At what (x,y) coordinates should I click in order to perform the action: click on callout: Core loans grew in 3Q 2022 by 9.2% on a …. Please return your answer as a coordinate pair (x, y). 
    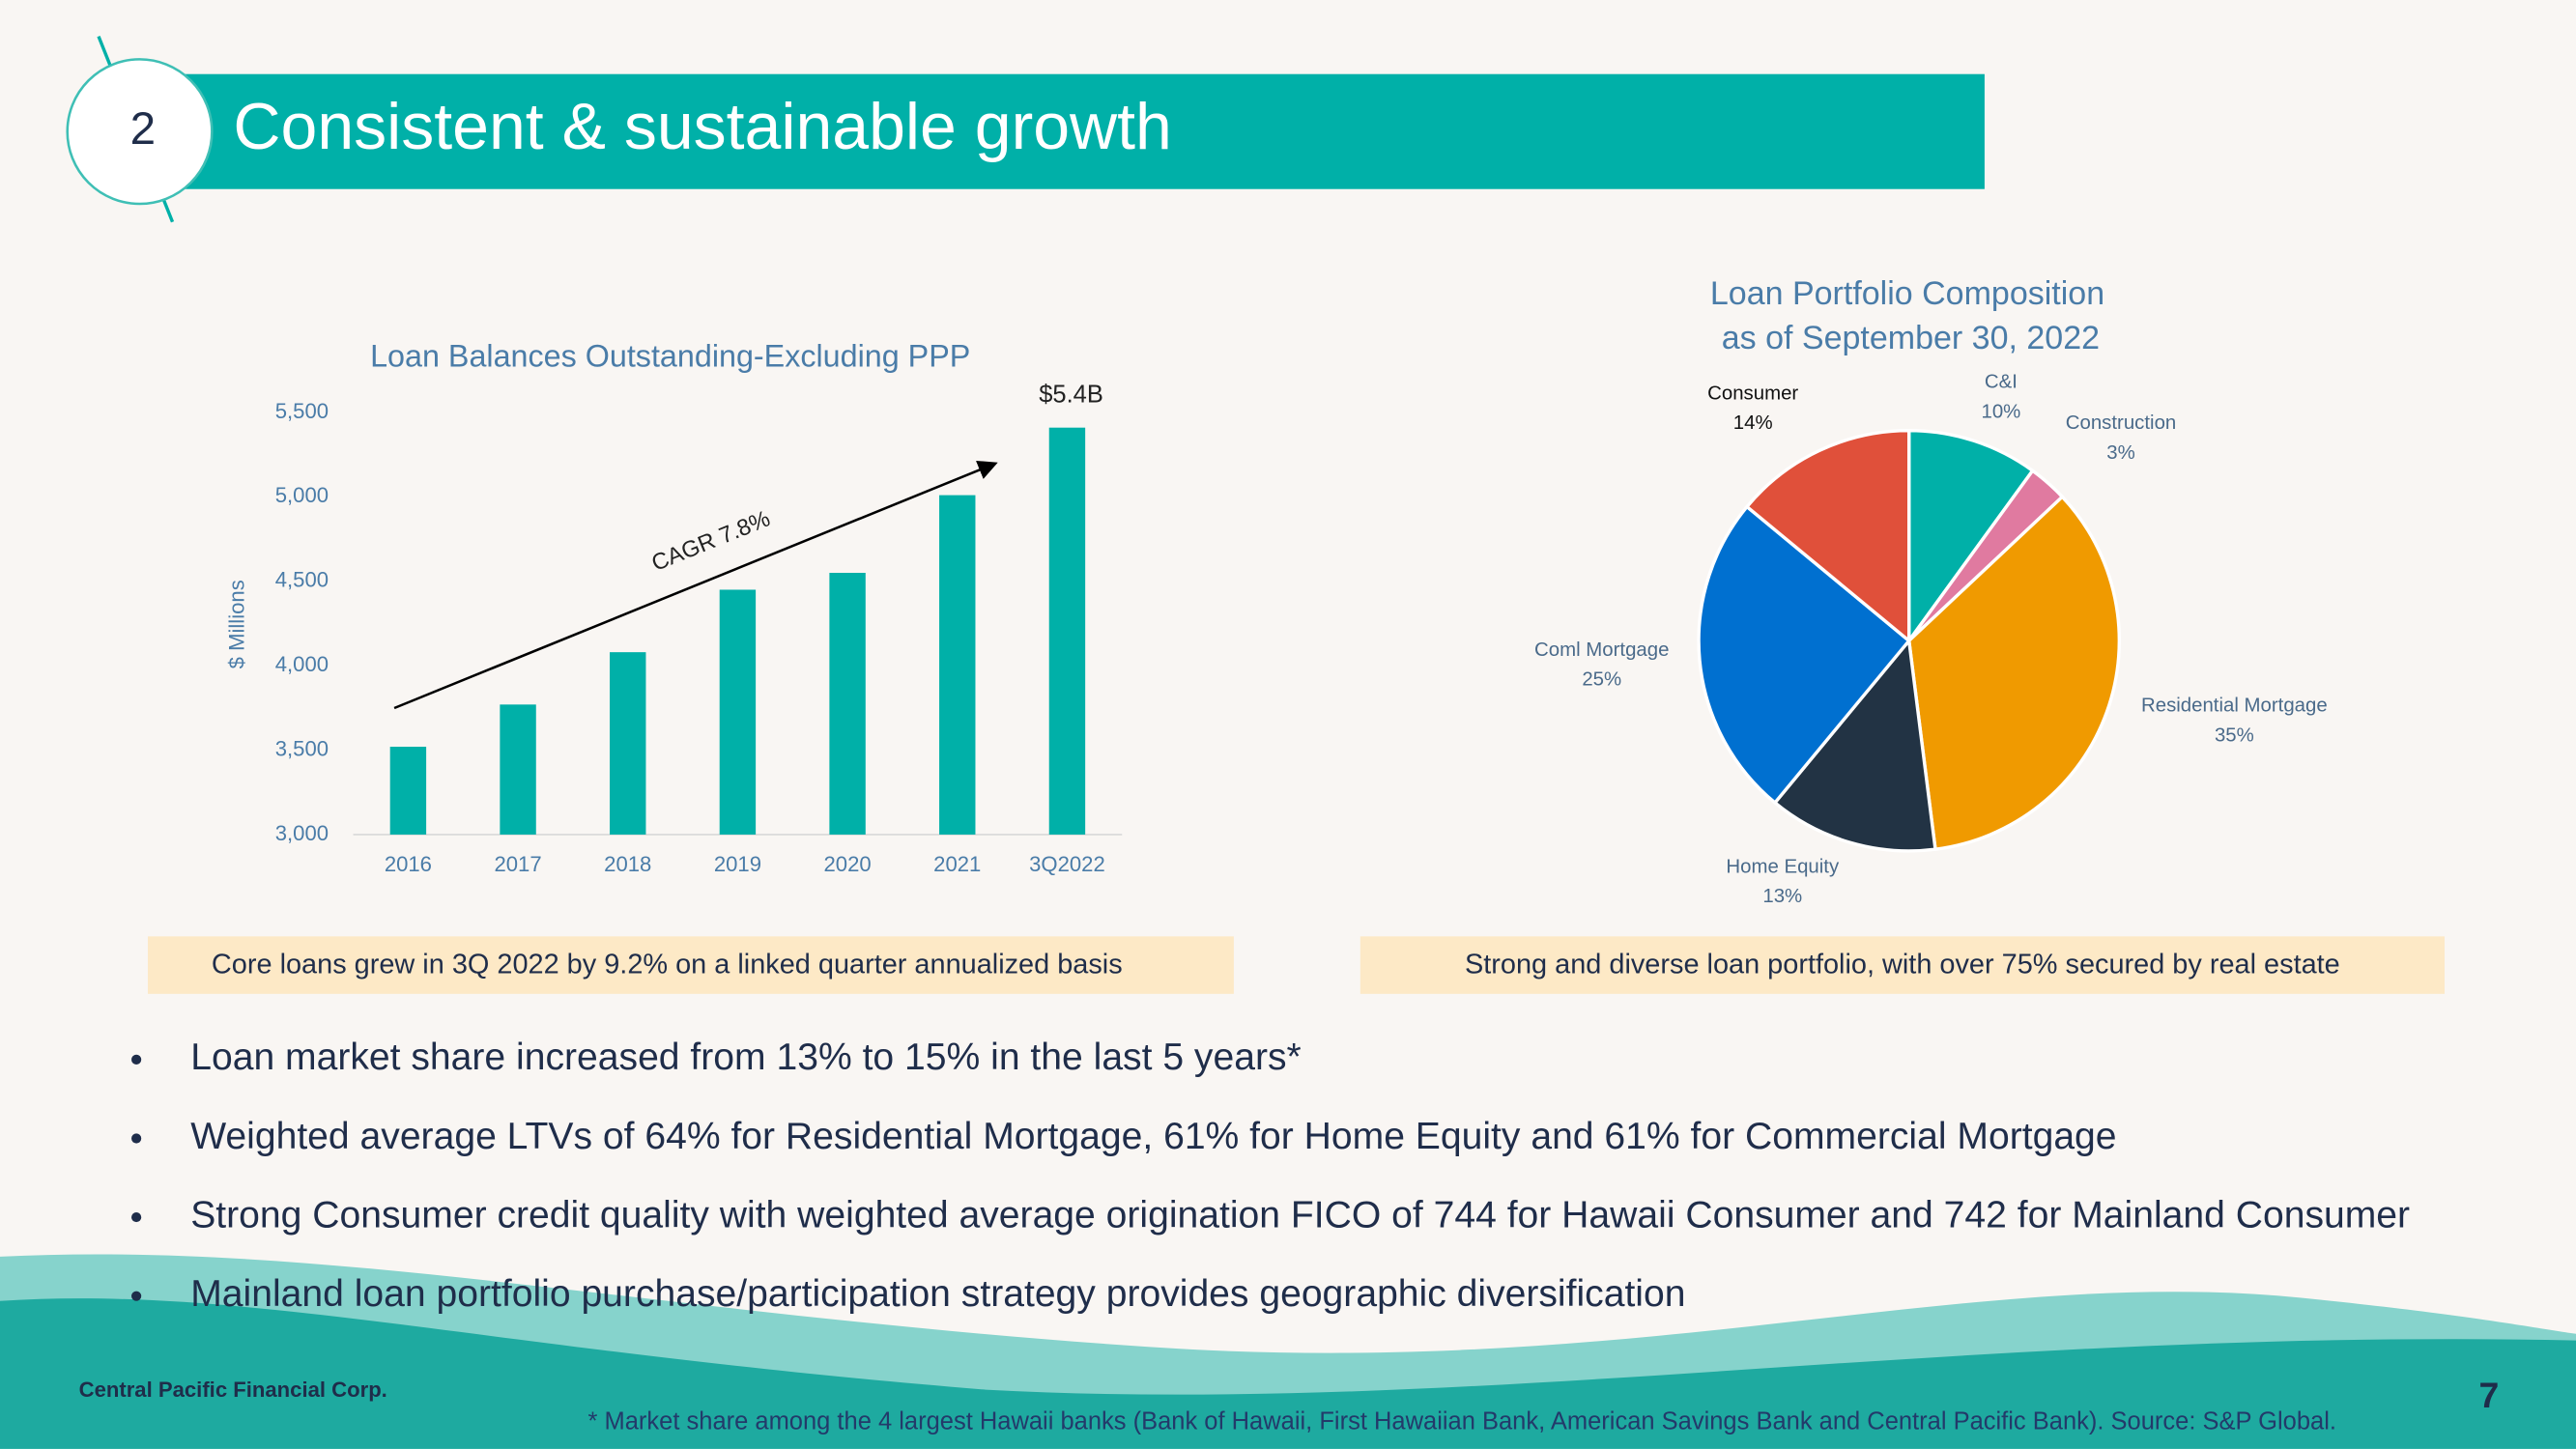
    Looking at the image, I should click on (667, 965).